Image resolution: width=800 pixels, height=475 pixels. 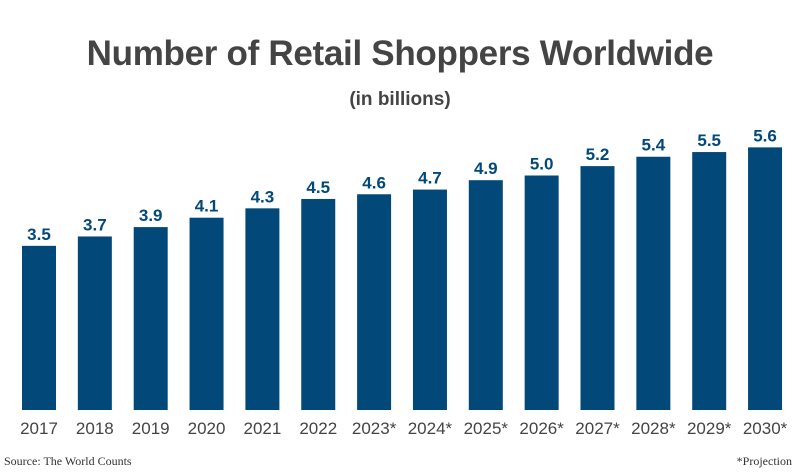 What do you see at coordinates (318, 304) in the screenshot?
I see `bar-2022` at bounding box center [318, 304].